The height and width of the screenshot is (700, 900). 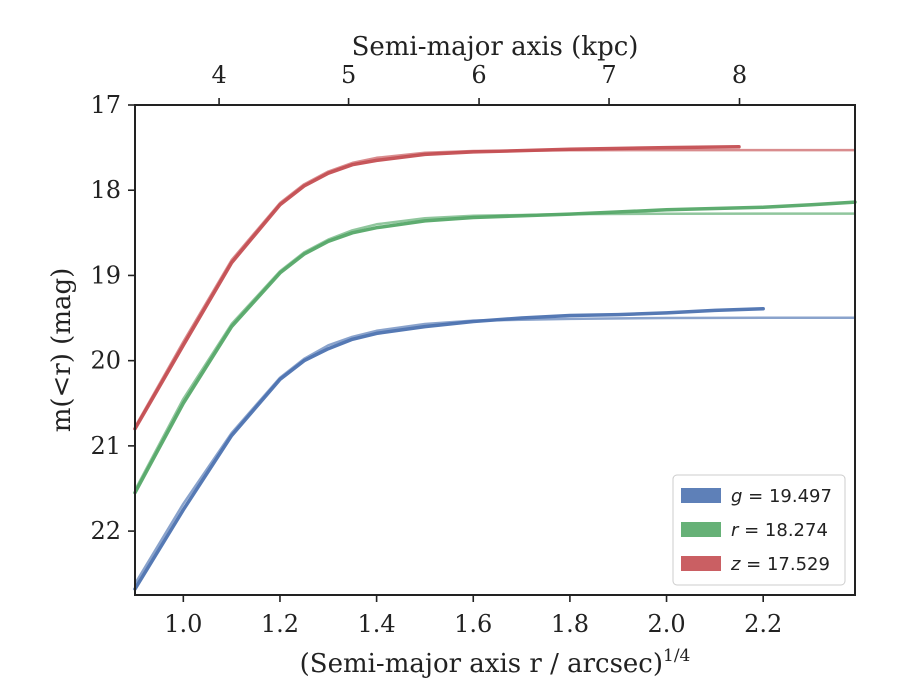 I want to click on top-x-tick-label: 6, so click(x=478, y=75).